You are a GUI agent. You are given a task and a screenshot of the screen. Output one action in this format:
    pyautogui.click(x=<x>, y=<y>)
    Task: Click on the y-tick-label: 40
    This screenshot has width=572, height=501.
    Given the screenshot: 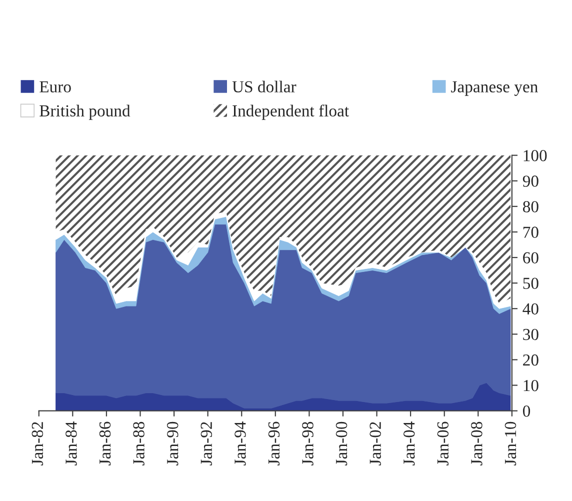 What is the action you would take?
    pyautogui.click(x=530, y=309)
    